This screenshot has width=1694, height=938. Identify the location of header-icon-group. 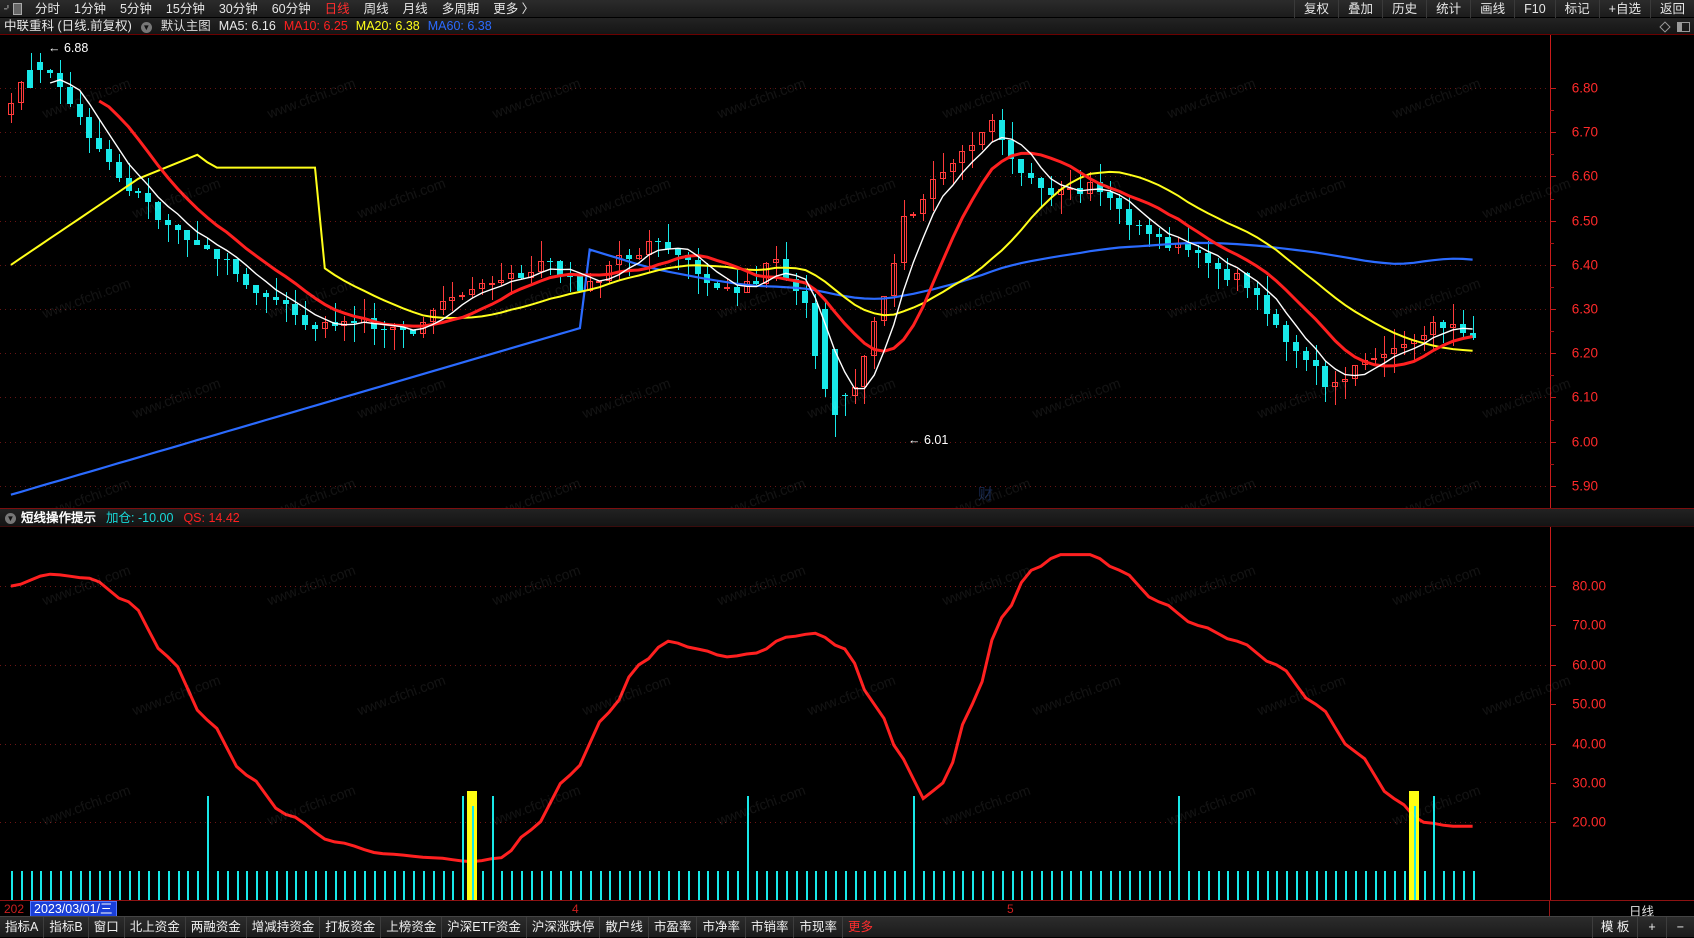
(1674, 26).